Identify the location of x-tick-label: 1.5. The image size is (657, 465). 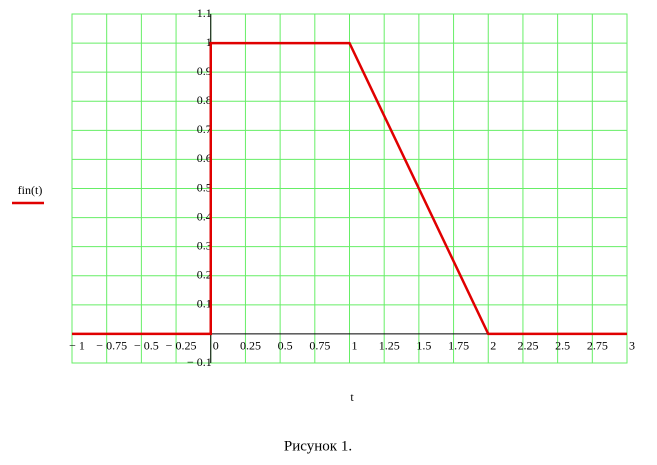
(423, 346).